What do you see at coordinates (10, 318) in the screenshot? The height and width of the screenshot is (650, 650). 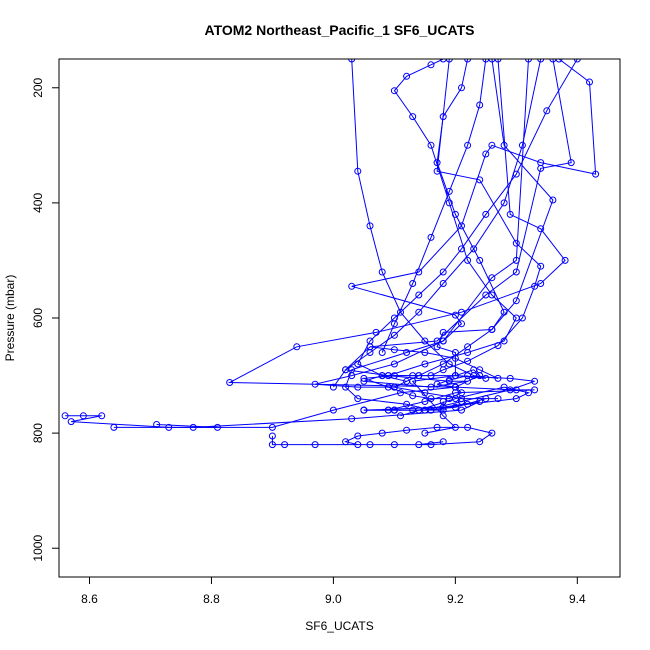 I see `y-axis-label: Pressure (mbar)` at bounding box center [10, 318].